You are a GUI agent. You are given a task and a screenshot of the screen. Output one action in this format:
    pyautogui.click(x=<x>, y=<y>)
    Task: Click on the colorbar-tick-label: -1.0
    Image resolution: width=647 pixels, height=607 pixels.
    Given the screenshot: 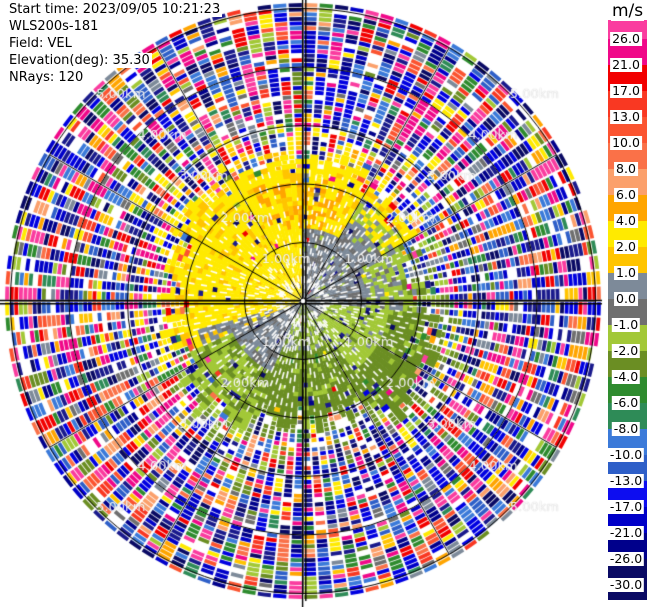 What is the action you would take?
    pyautogui.click(x=626, y=325)
    